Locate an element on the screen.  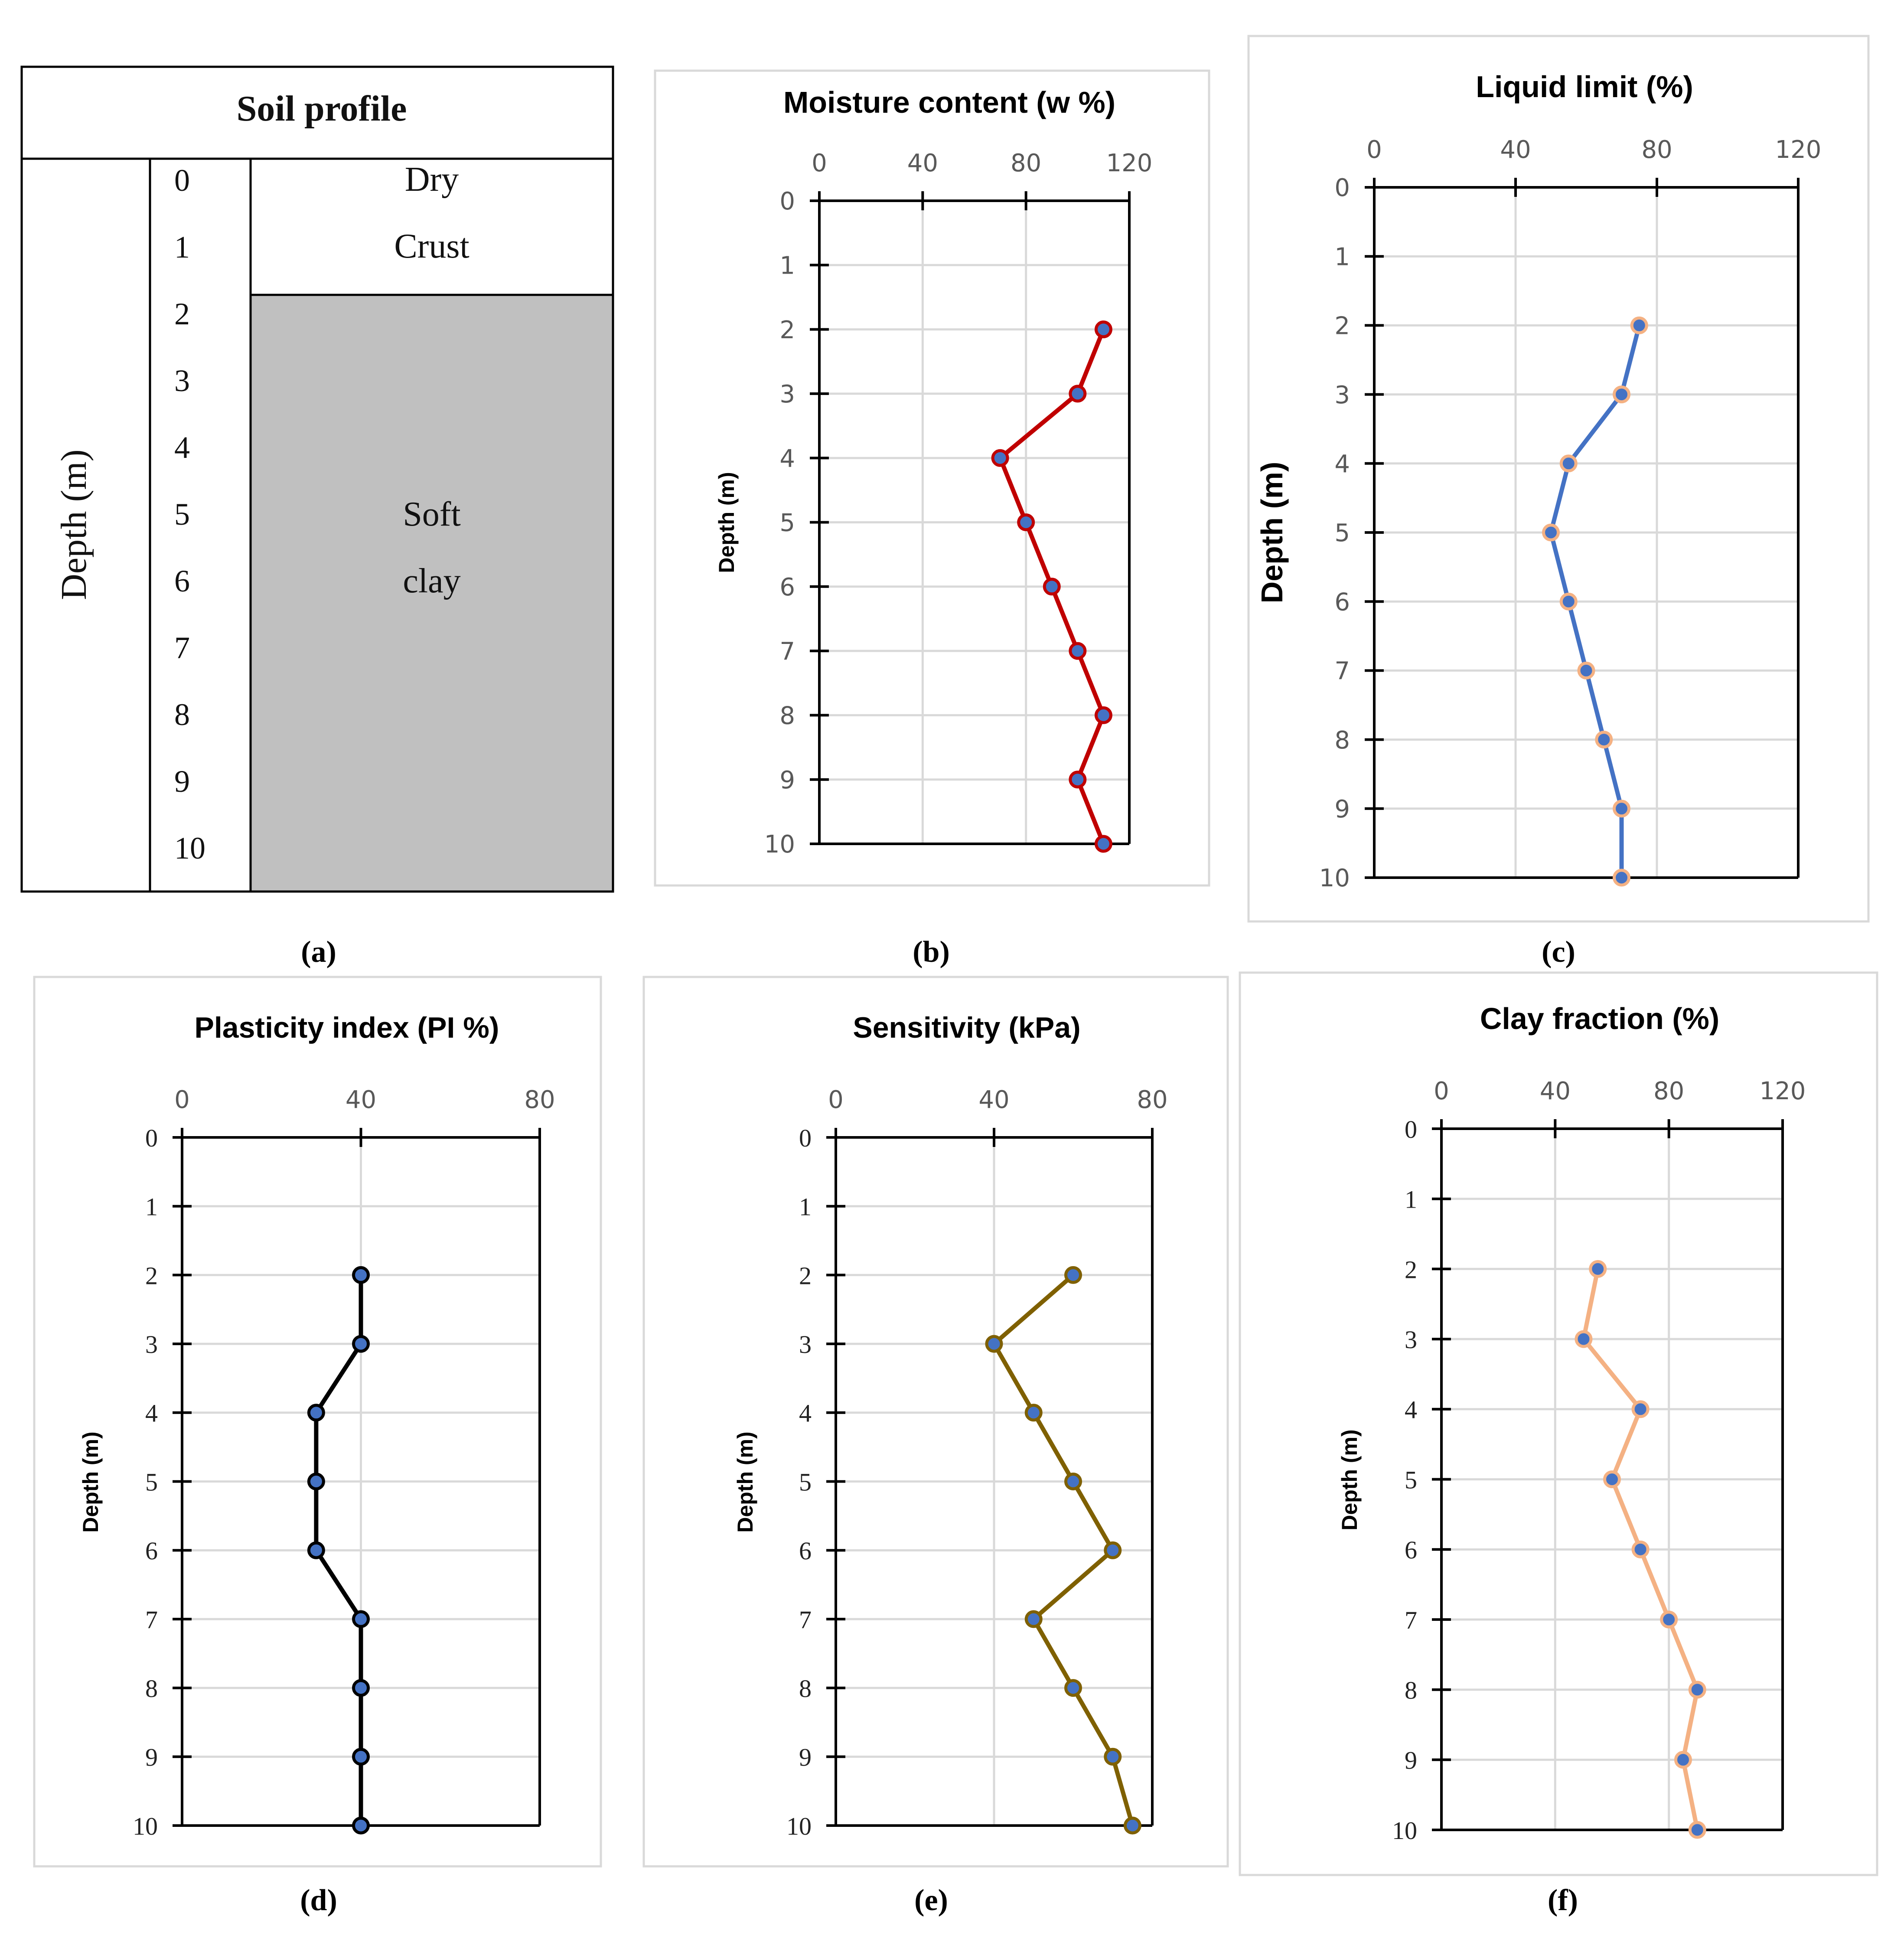
dry-crust-label-line1: Dry is located at coordinates (432, 179).